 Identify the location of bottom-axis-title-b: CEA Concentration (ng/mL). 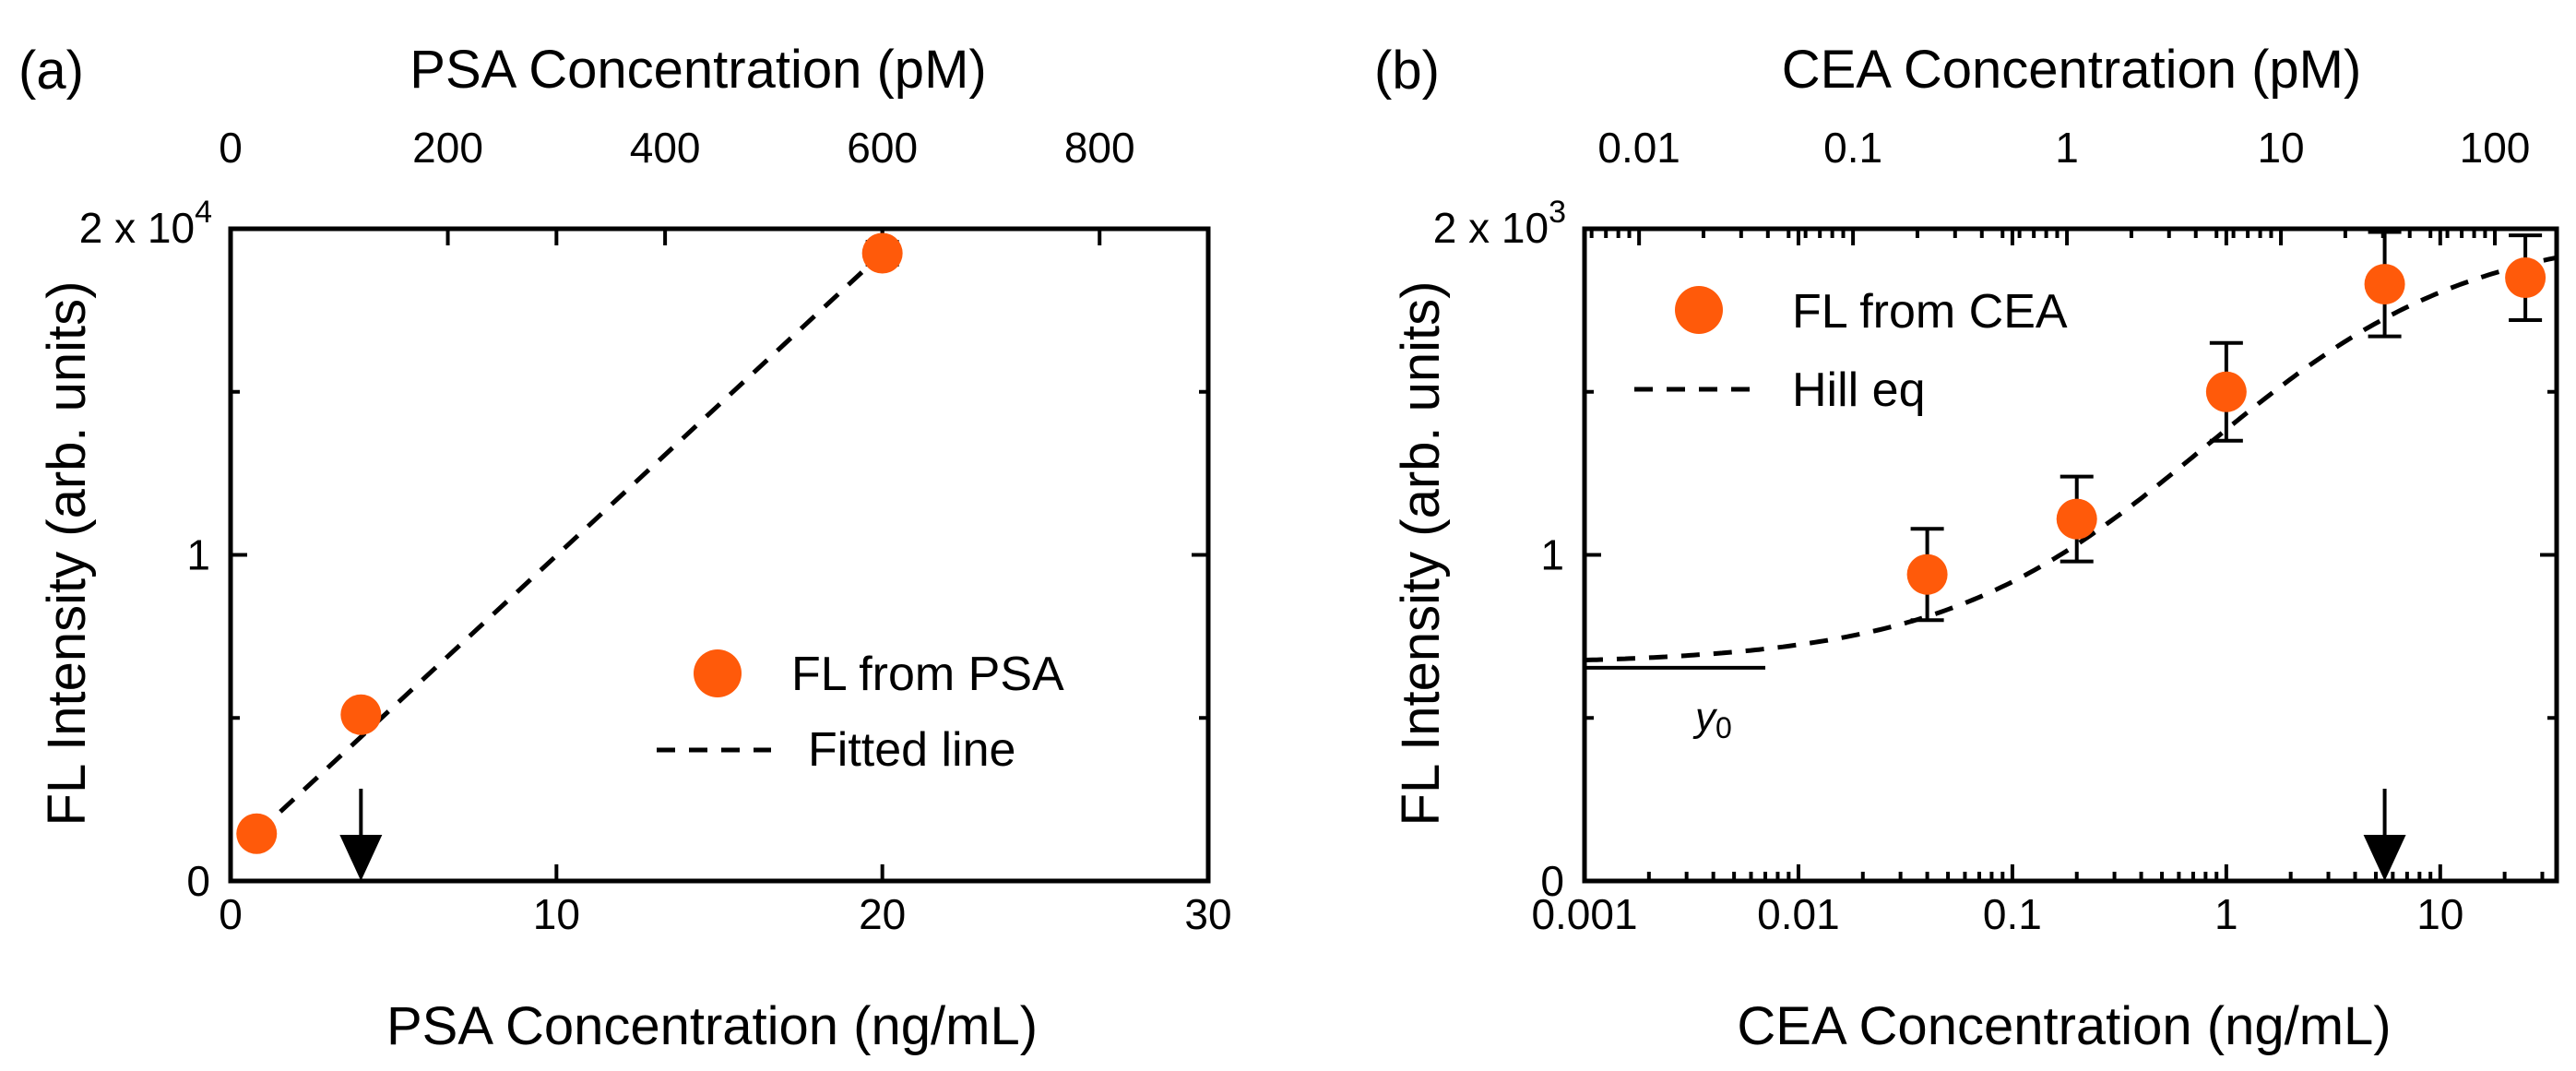
(2064, 1026).